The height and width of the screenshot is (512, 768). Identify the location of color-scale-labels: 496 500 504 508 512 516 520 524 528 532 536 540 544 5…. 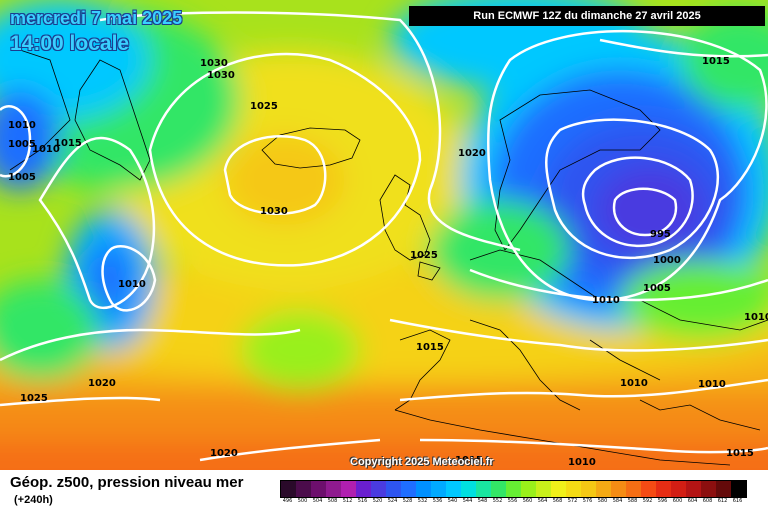
(512, 501).